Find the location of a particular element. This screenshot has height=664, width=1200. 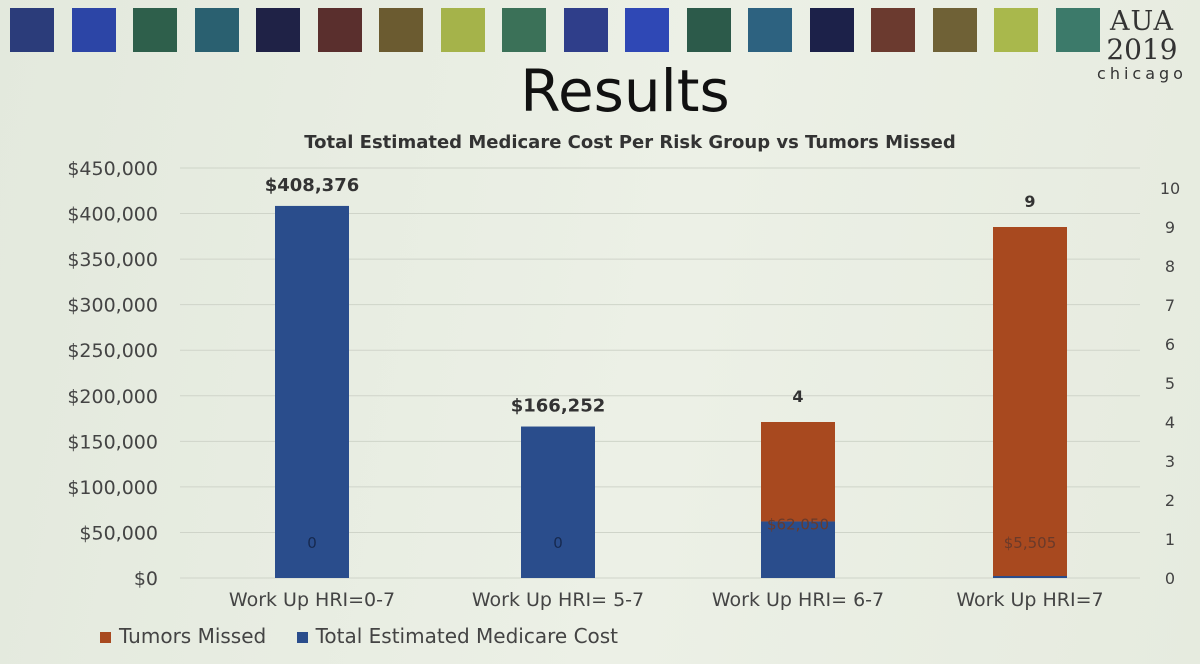

y-left-tick-label: $350,000 is located at coordinates (112, 260).